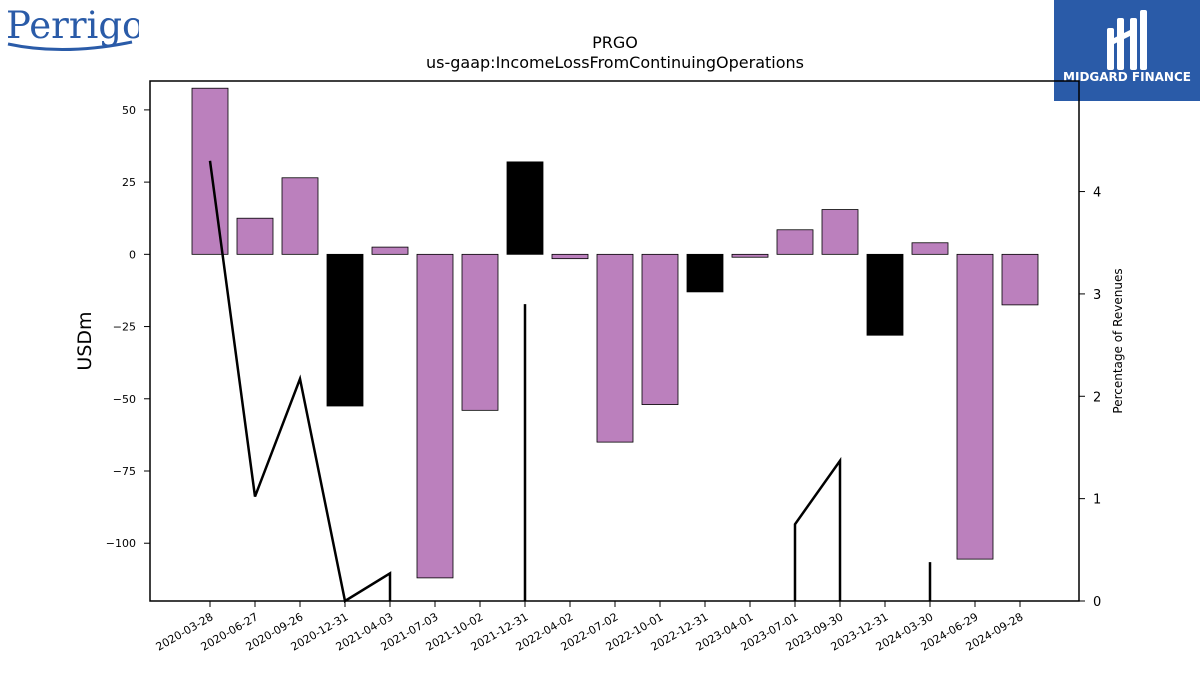 The height and width of the screenshot is (675, 1200). What do you see at coordinates (1097, 500) in the screenshot?
I see `y-right-tick-label-1: 1` at bounding box center [1097, 500].